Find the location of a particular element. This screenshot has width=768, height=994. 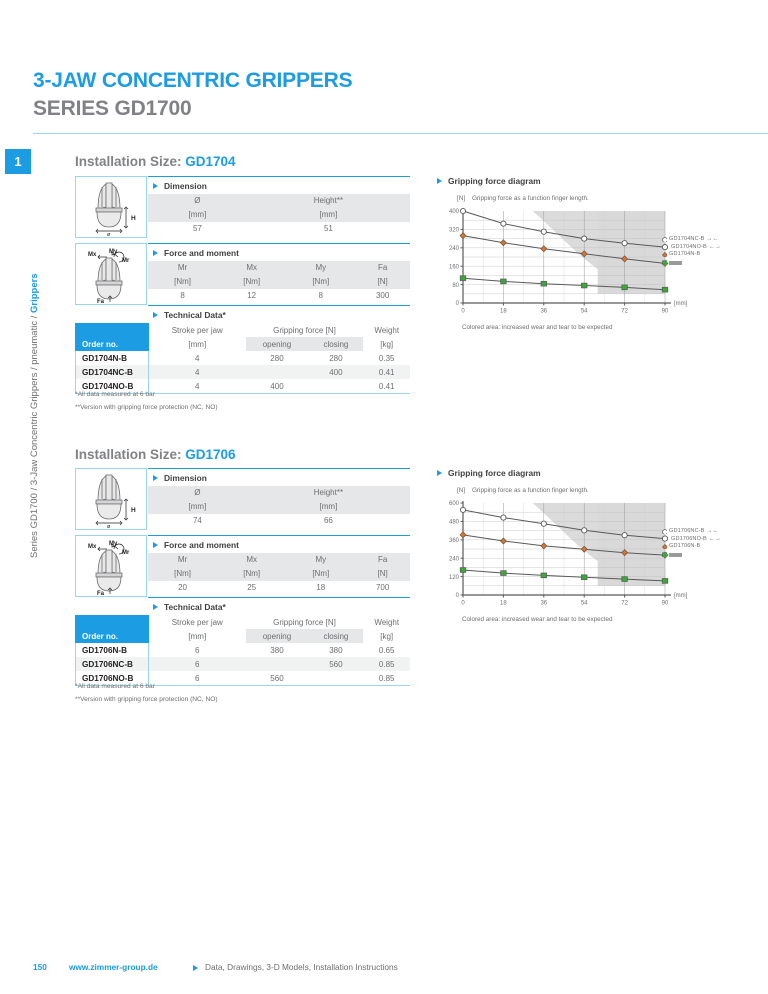

cell-weight: 0.85 is located at coordinates (386, 678).